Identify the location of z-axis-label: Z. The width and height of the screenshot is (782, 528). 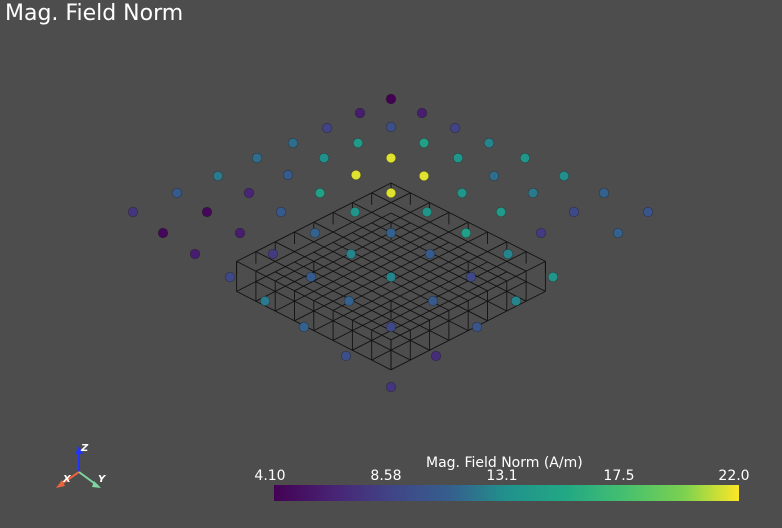
(84, 448).